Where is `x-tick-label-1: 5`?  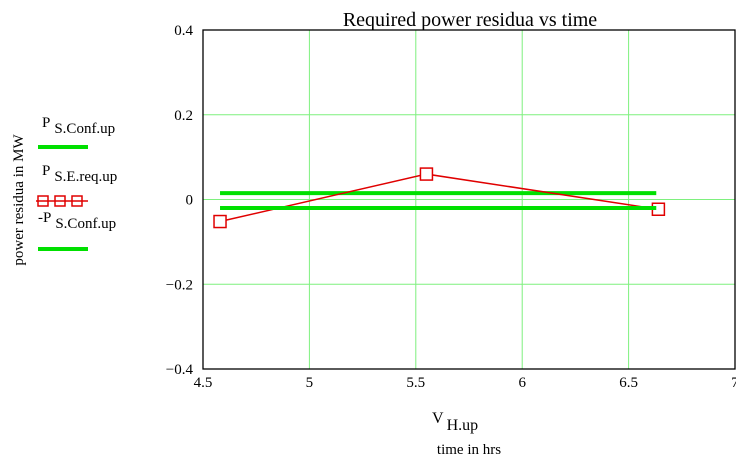 x-tick-label-1: 5 is located at coordinates (310, 383).